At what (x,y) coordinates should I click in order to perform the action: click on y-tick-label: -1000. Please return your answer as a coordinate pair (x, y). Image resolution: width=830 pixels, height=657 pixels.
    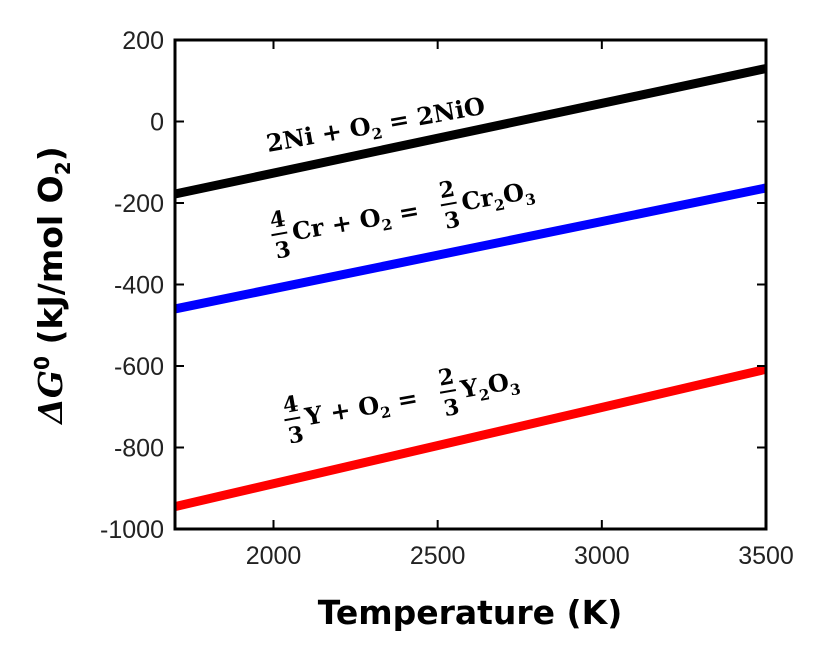
    Looking at the image, I should click on (132, 530).